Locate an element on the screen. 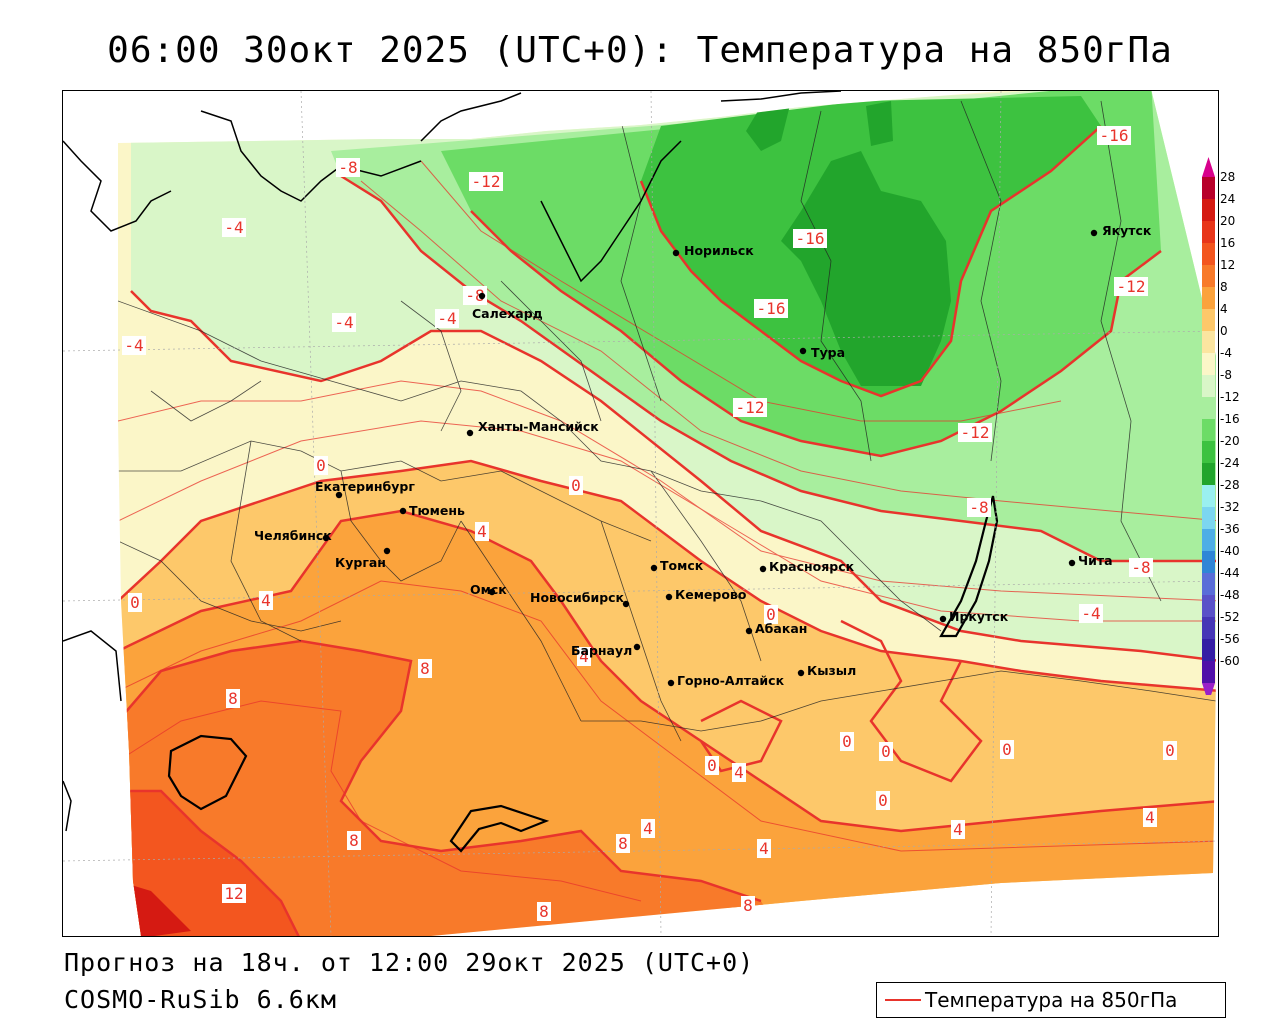  colorbar-tick-label: -40 is located at coordinates (1230, 551).